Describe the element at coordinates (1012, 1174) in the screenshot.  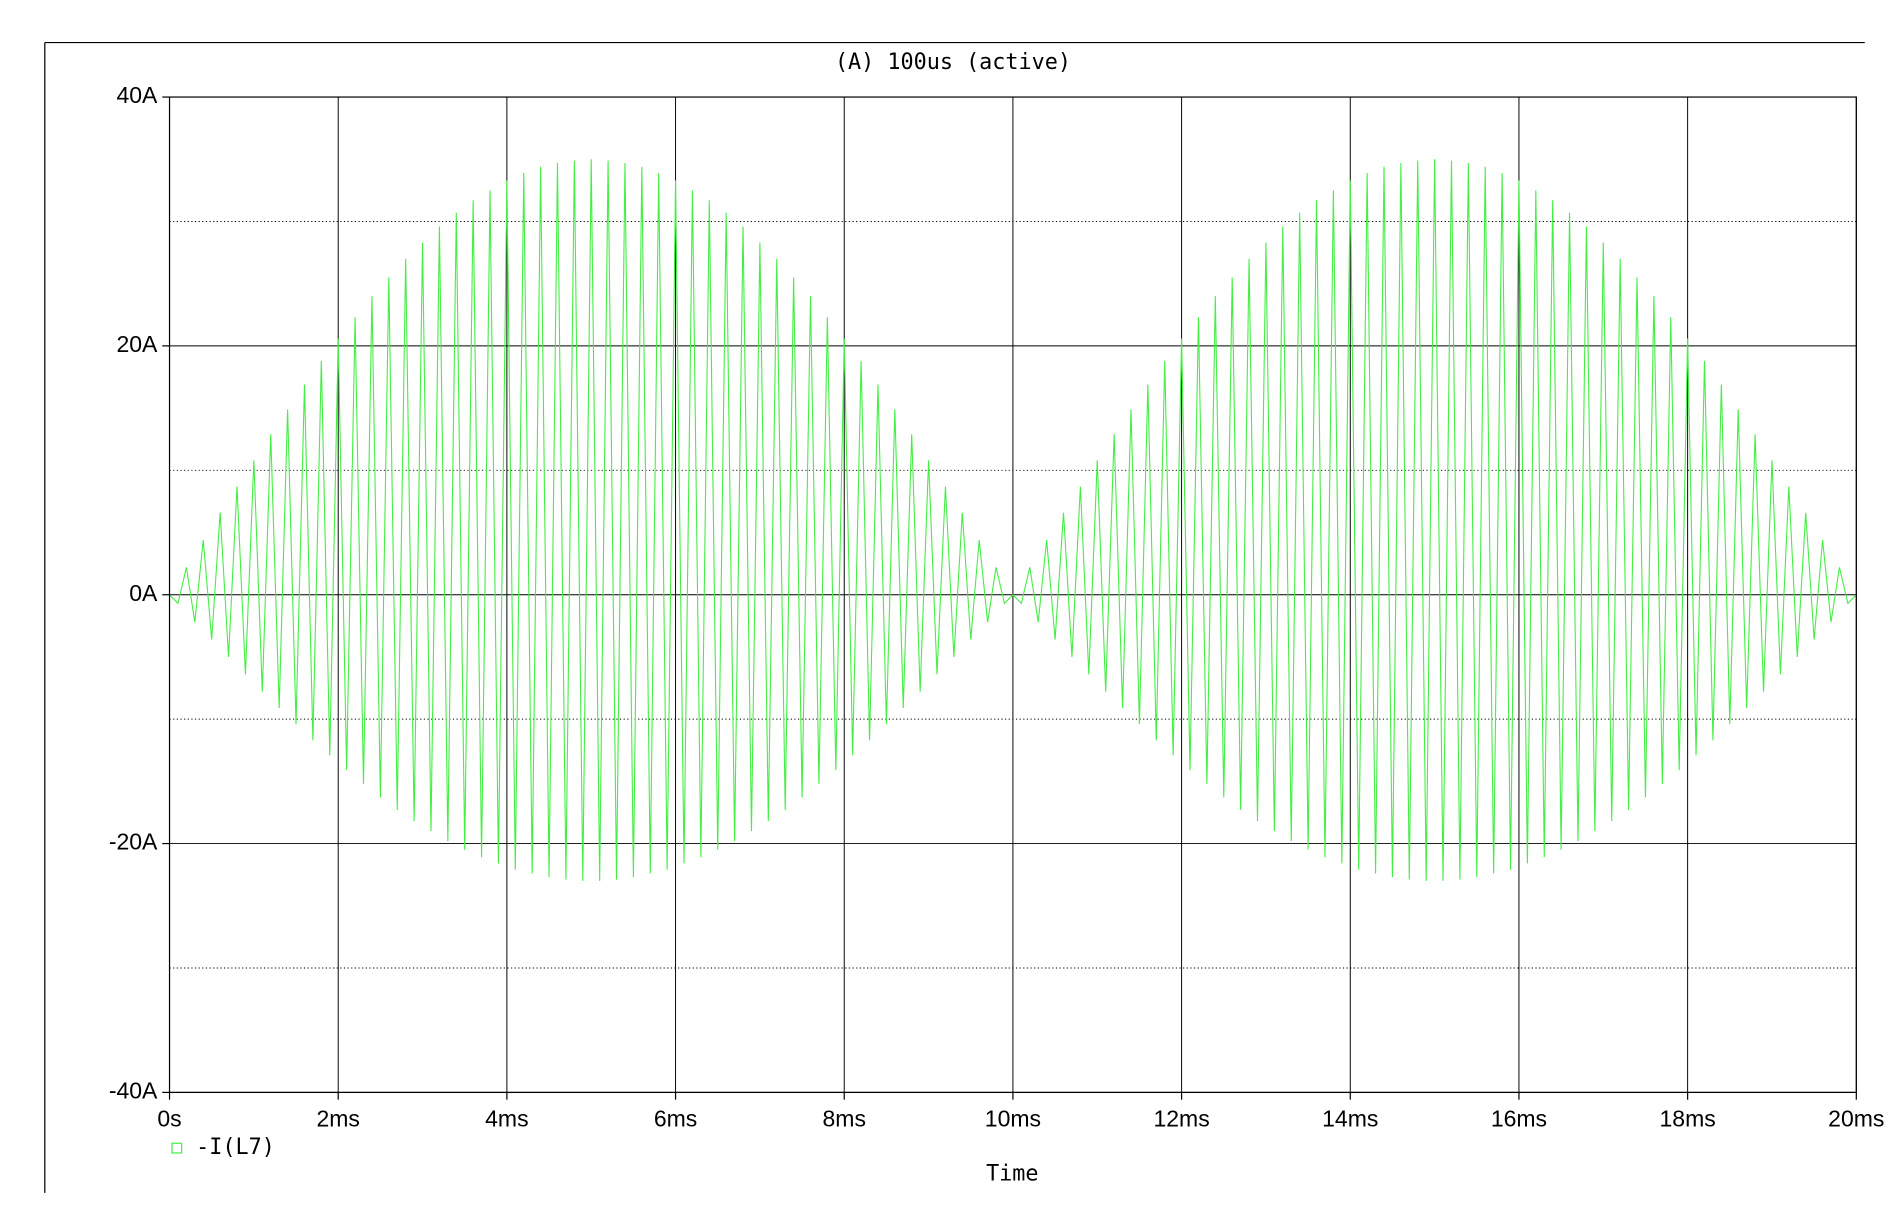
I see `x-axis-label: Time` at that location.